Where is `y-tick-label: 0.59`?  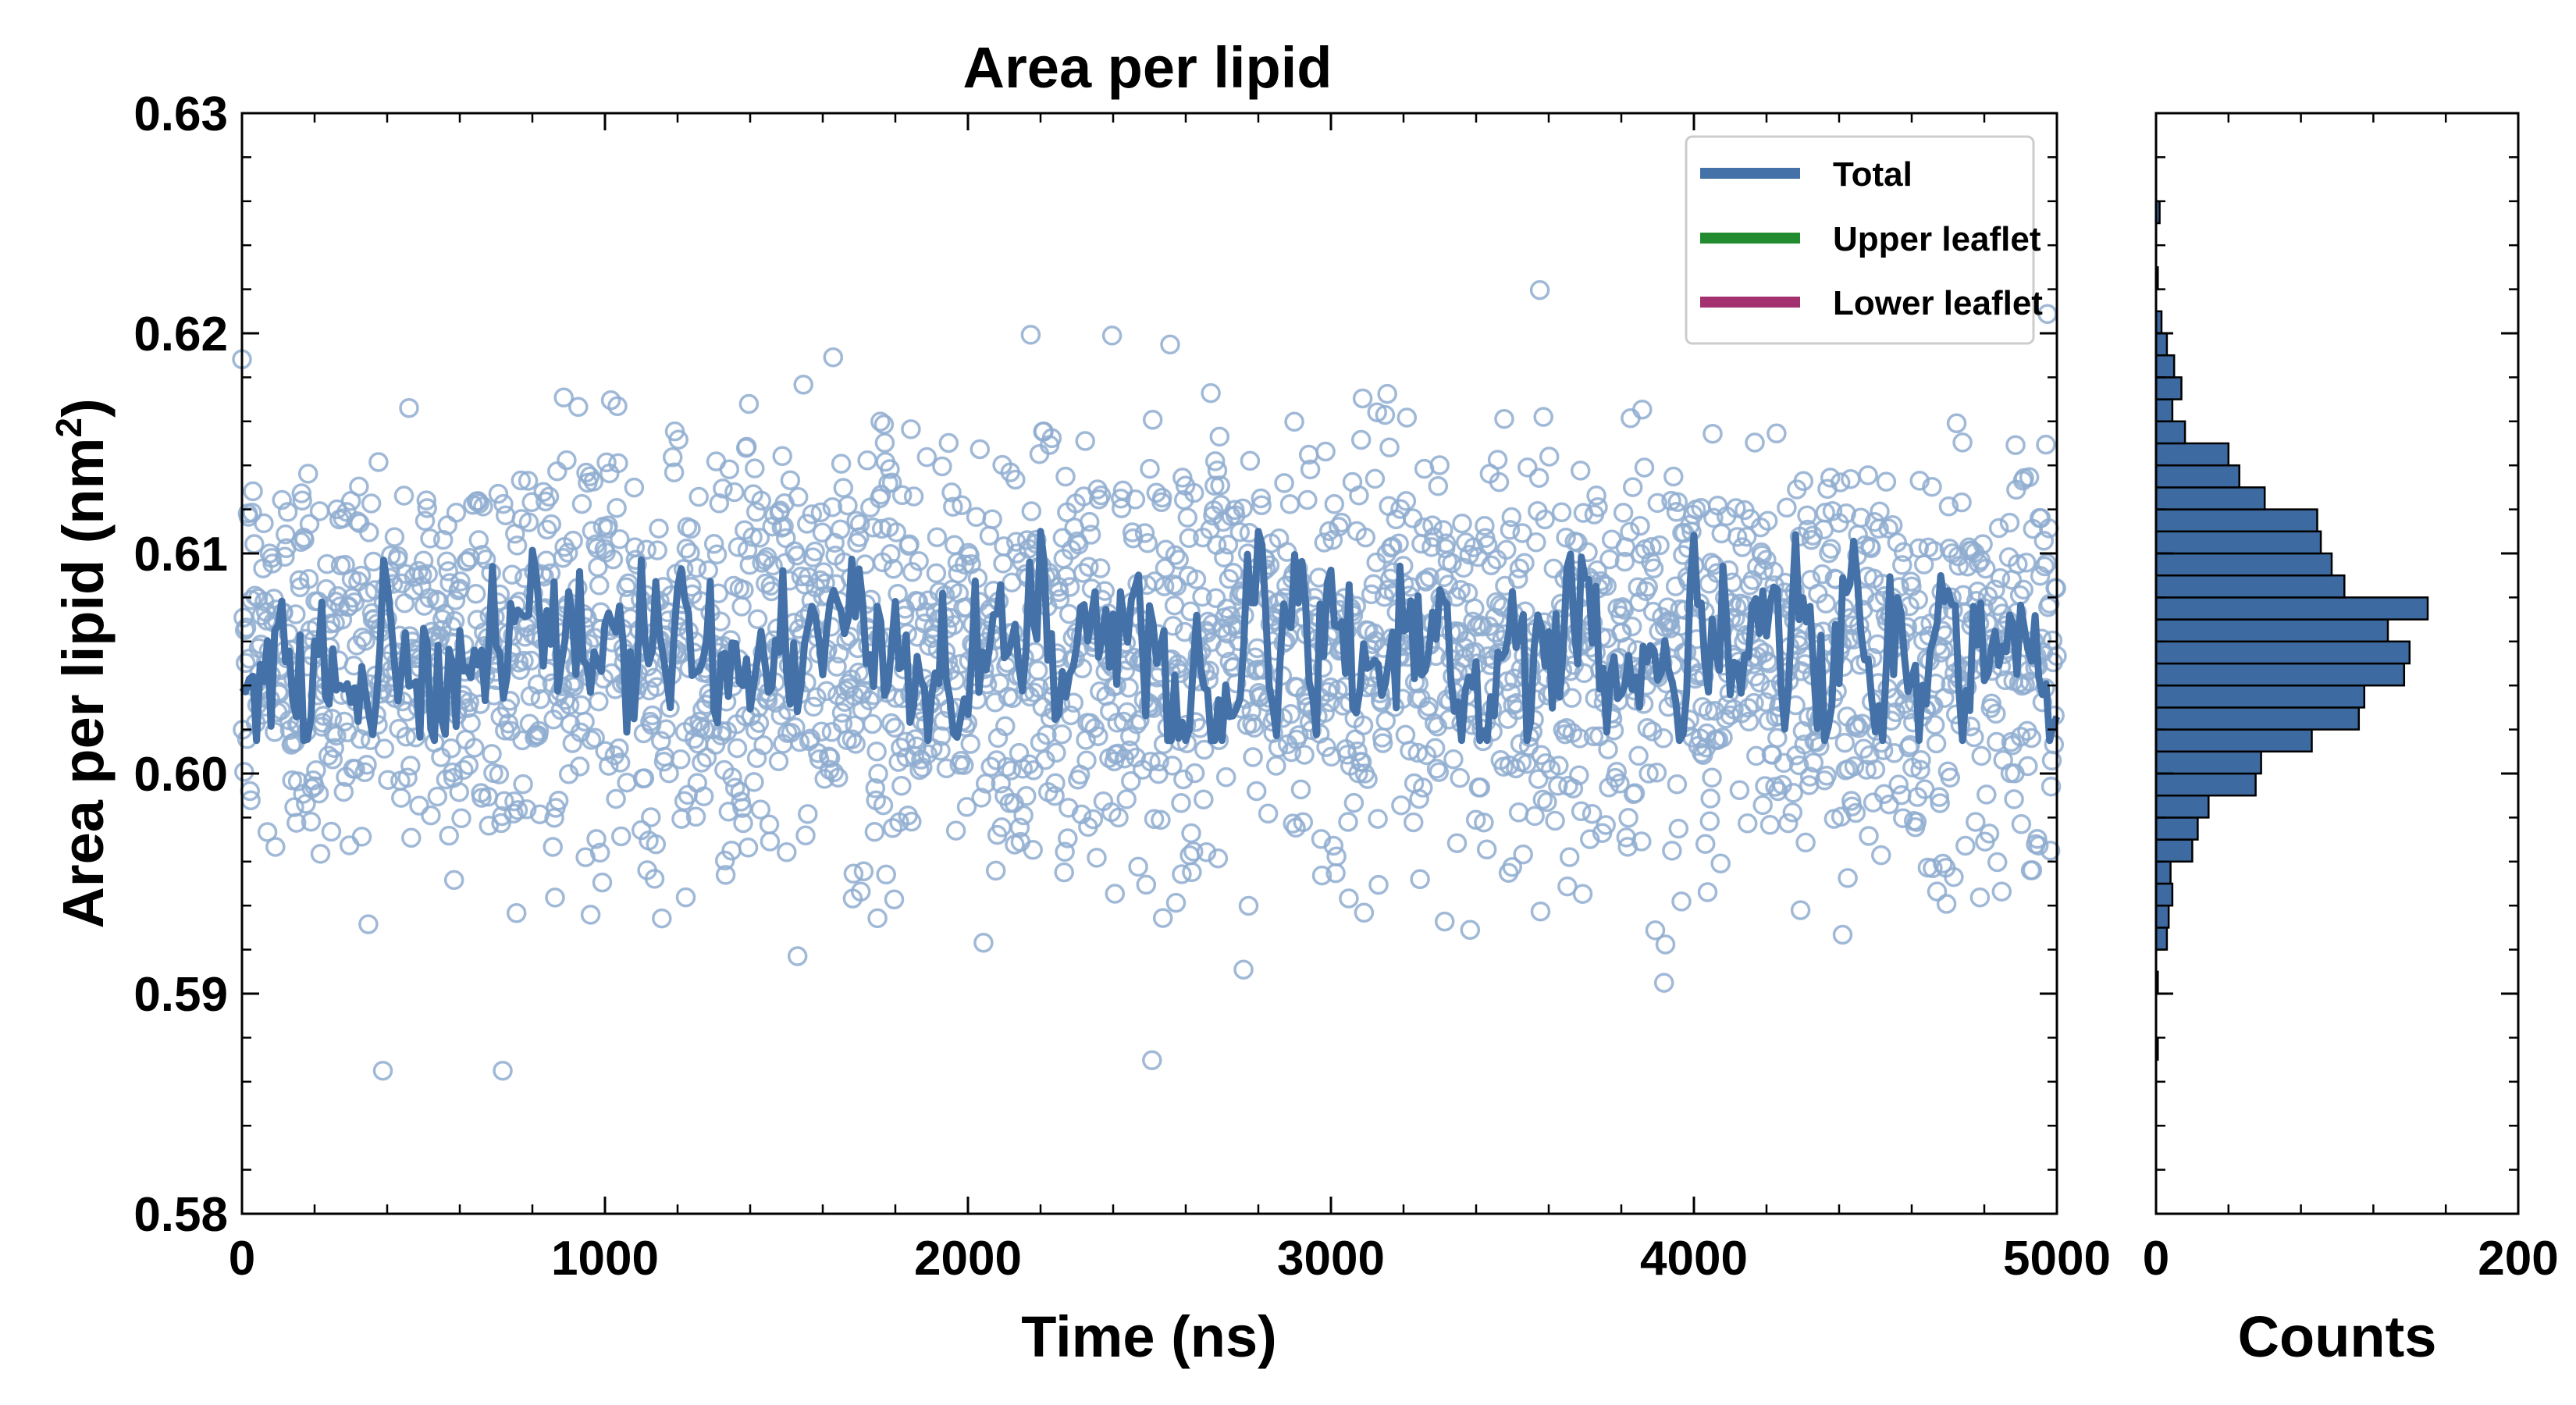 y-tick-label: 0.59 is located at coordinates (180, 995).